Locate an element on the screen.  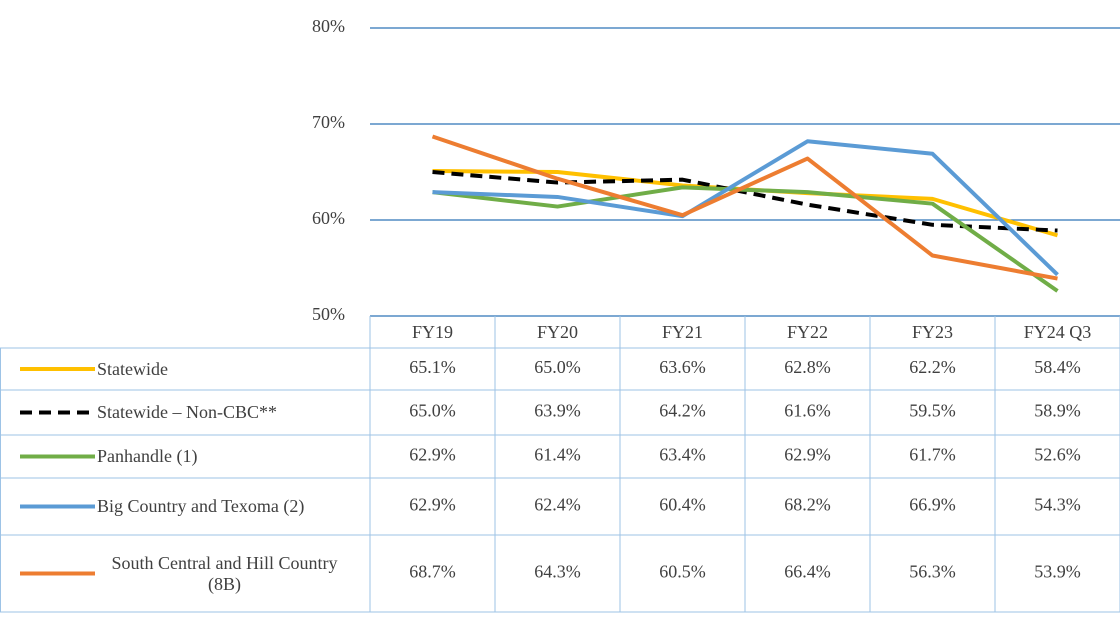
data-label: 62.8% is located at coordinates (807, 367).